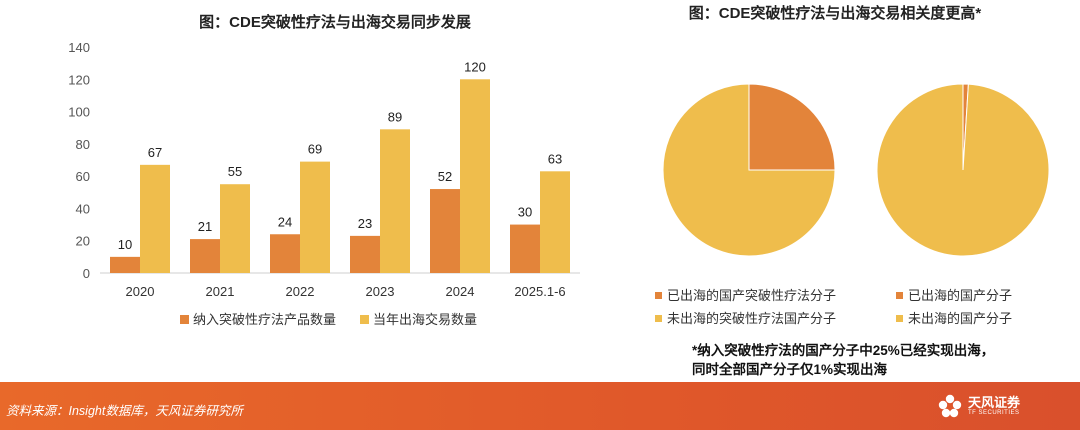  Describe the element at coordinates (751, 318) in the screenshot. I see `pie-legend-label: 未出海的突破性疗法国产分子` at that location.